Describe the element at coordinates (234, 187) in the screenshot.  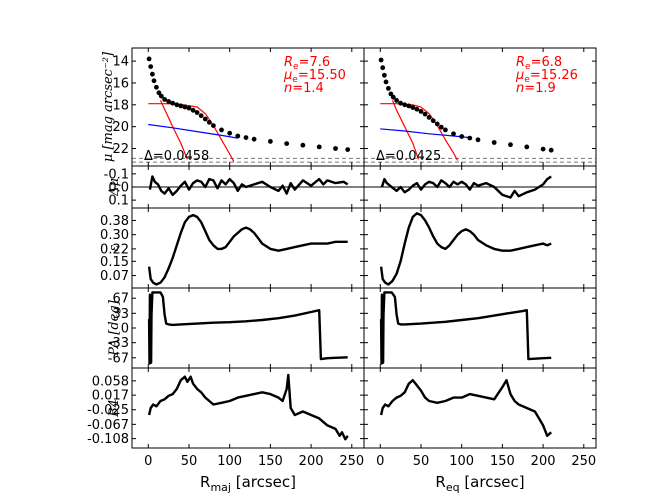
I see `left-dmu-panel: -0.10.00.1` at that location.